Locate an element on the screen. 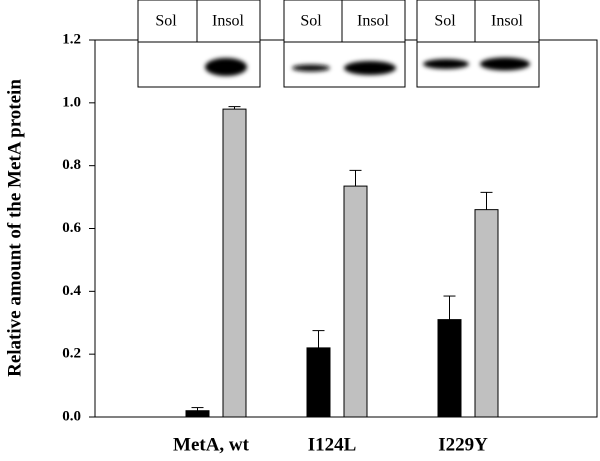 The height and width of the screenshot is (461, 600). x-tick-label: I124L is located at coordinates (332, 444).